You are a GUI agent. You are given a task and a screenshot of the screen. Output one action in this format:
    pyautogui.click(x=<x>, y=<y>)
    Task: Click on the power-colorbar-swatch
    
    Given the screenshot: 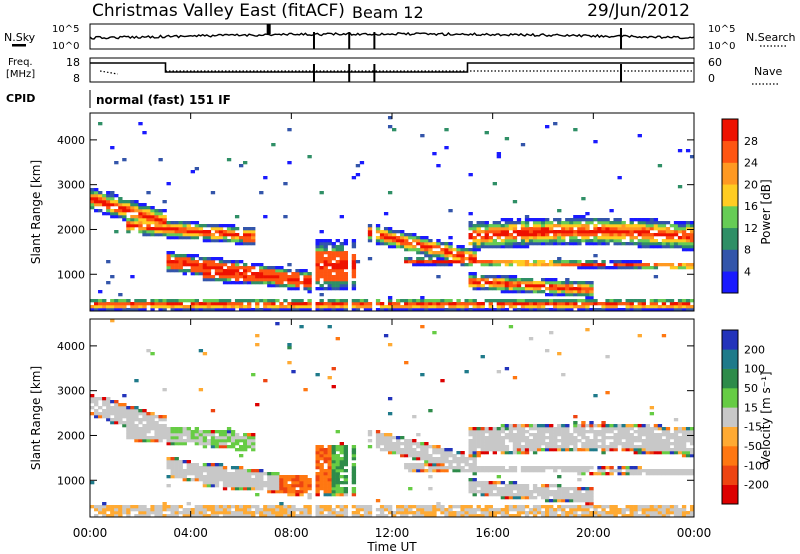 What is the action you would take?
    pyautogui.click(x=730, y=151)
    